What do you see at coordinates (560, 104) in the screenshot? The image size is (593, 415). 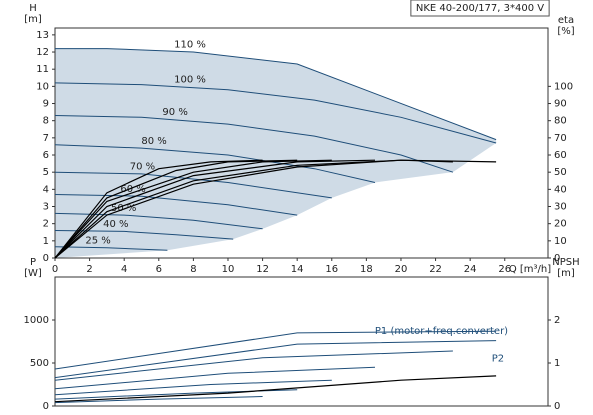 I see `y2-tick-label: 90` at bounding box center [560, 104].